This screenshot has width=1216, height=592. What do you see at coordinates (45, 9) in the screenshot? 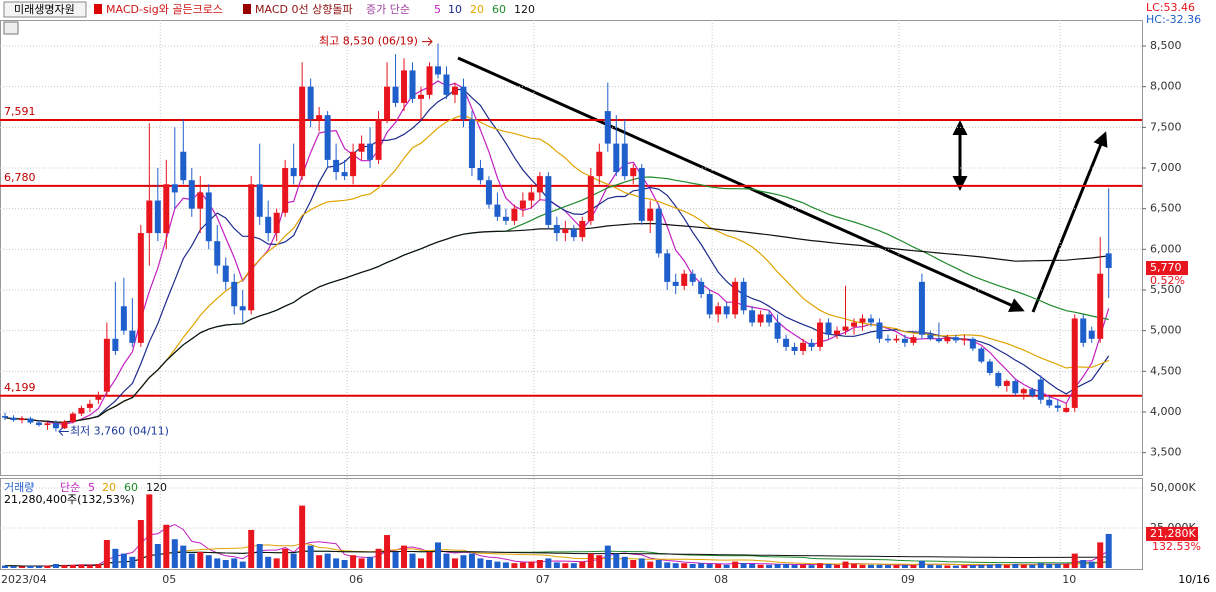
I see `name-box` at bounding box center [45, 9].